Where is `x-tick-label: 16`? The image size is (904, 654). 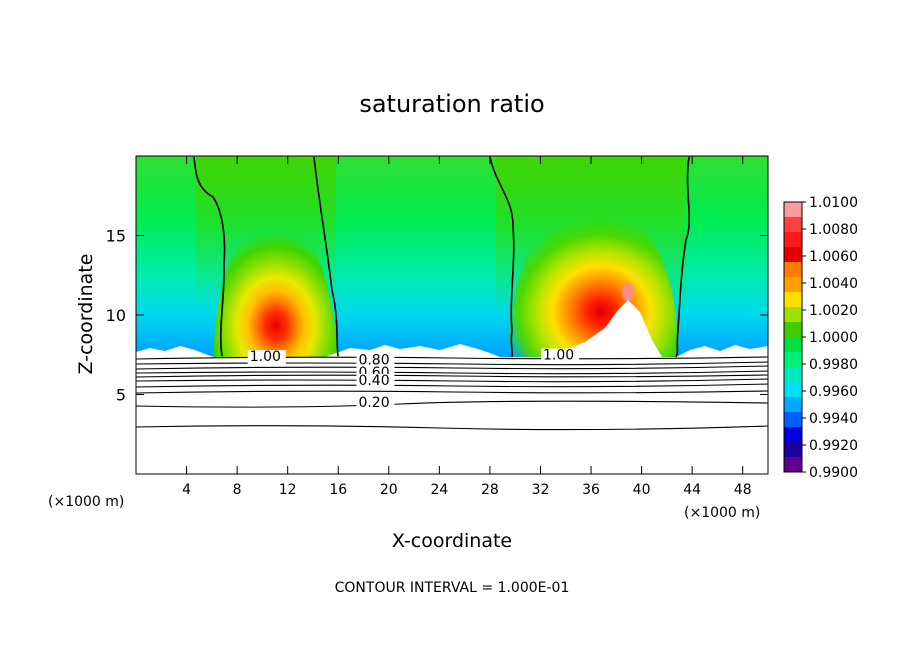
x-tick-label: 16 is located at coordinates (338, 490).